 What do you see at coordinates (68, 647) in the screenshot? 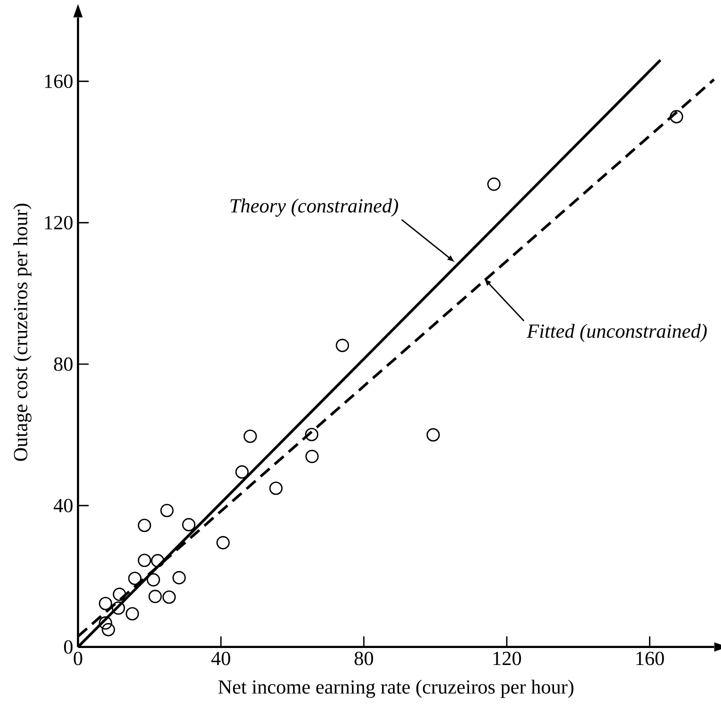
I see `y-tick-label: 0` at bounding box center [68, 647].